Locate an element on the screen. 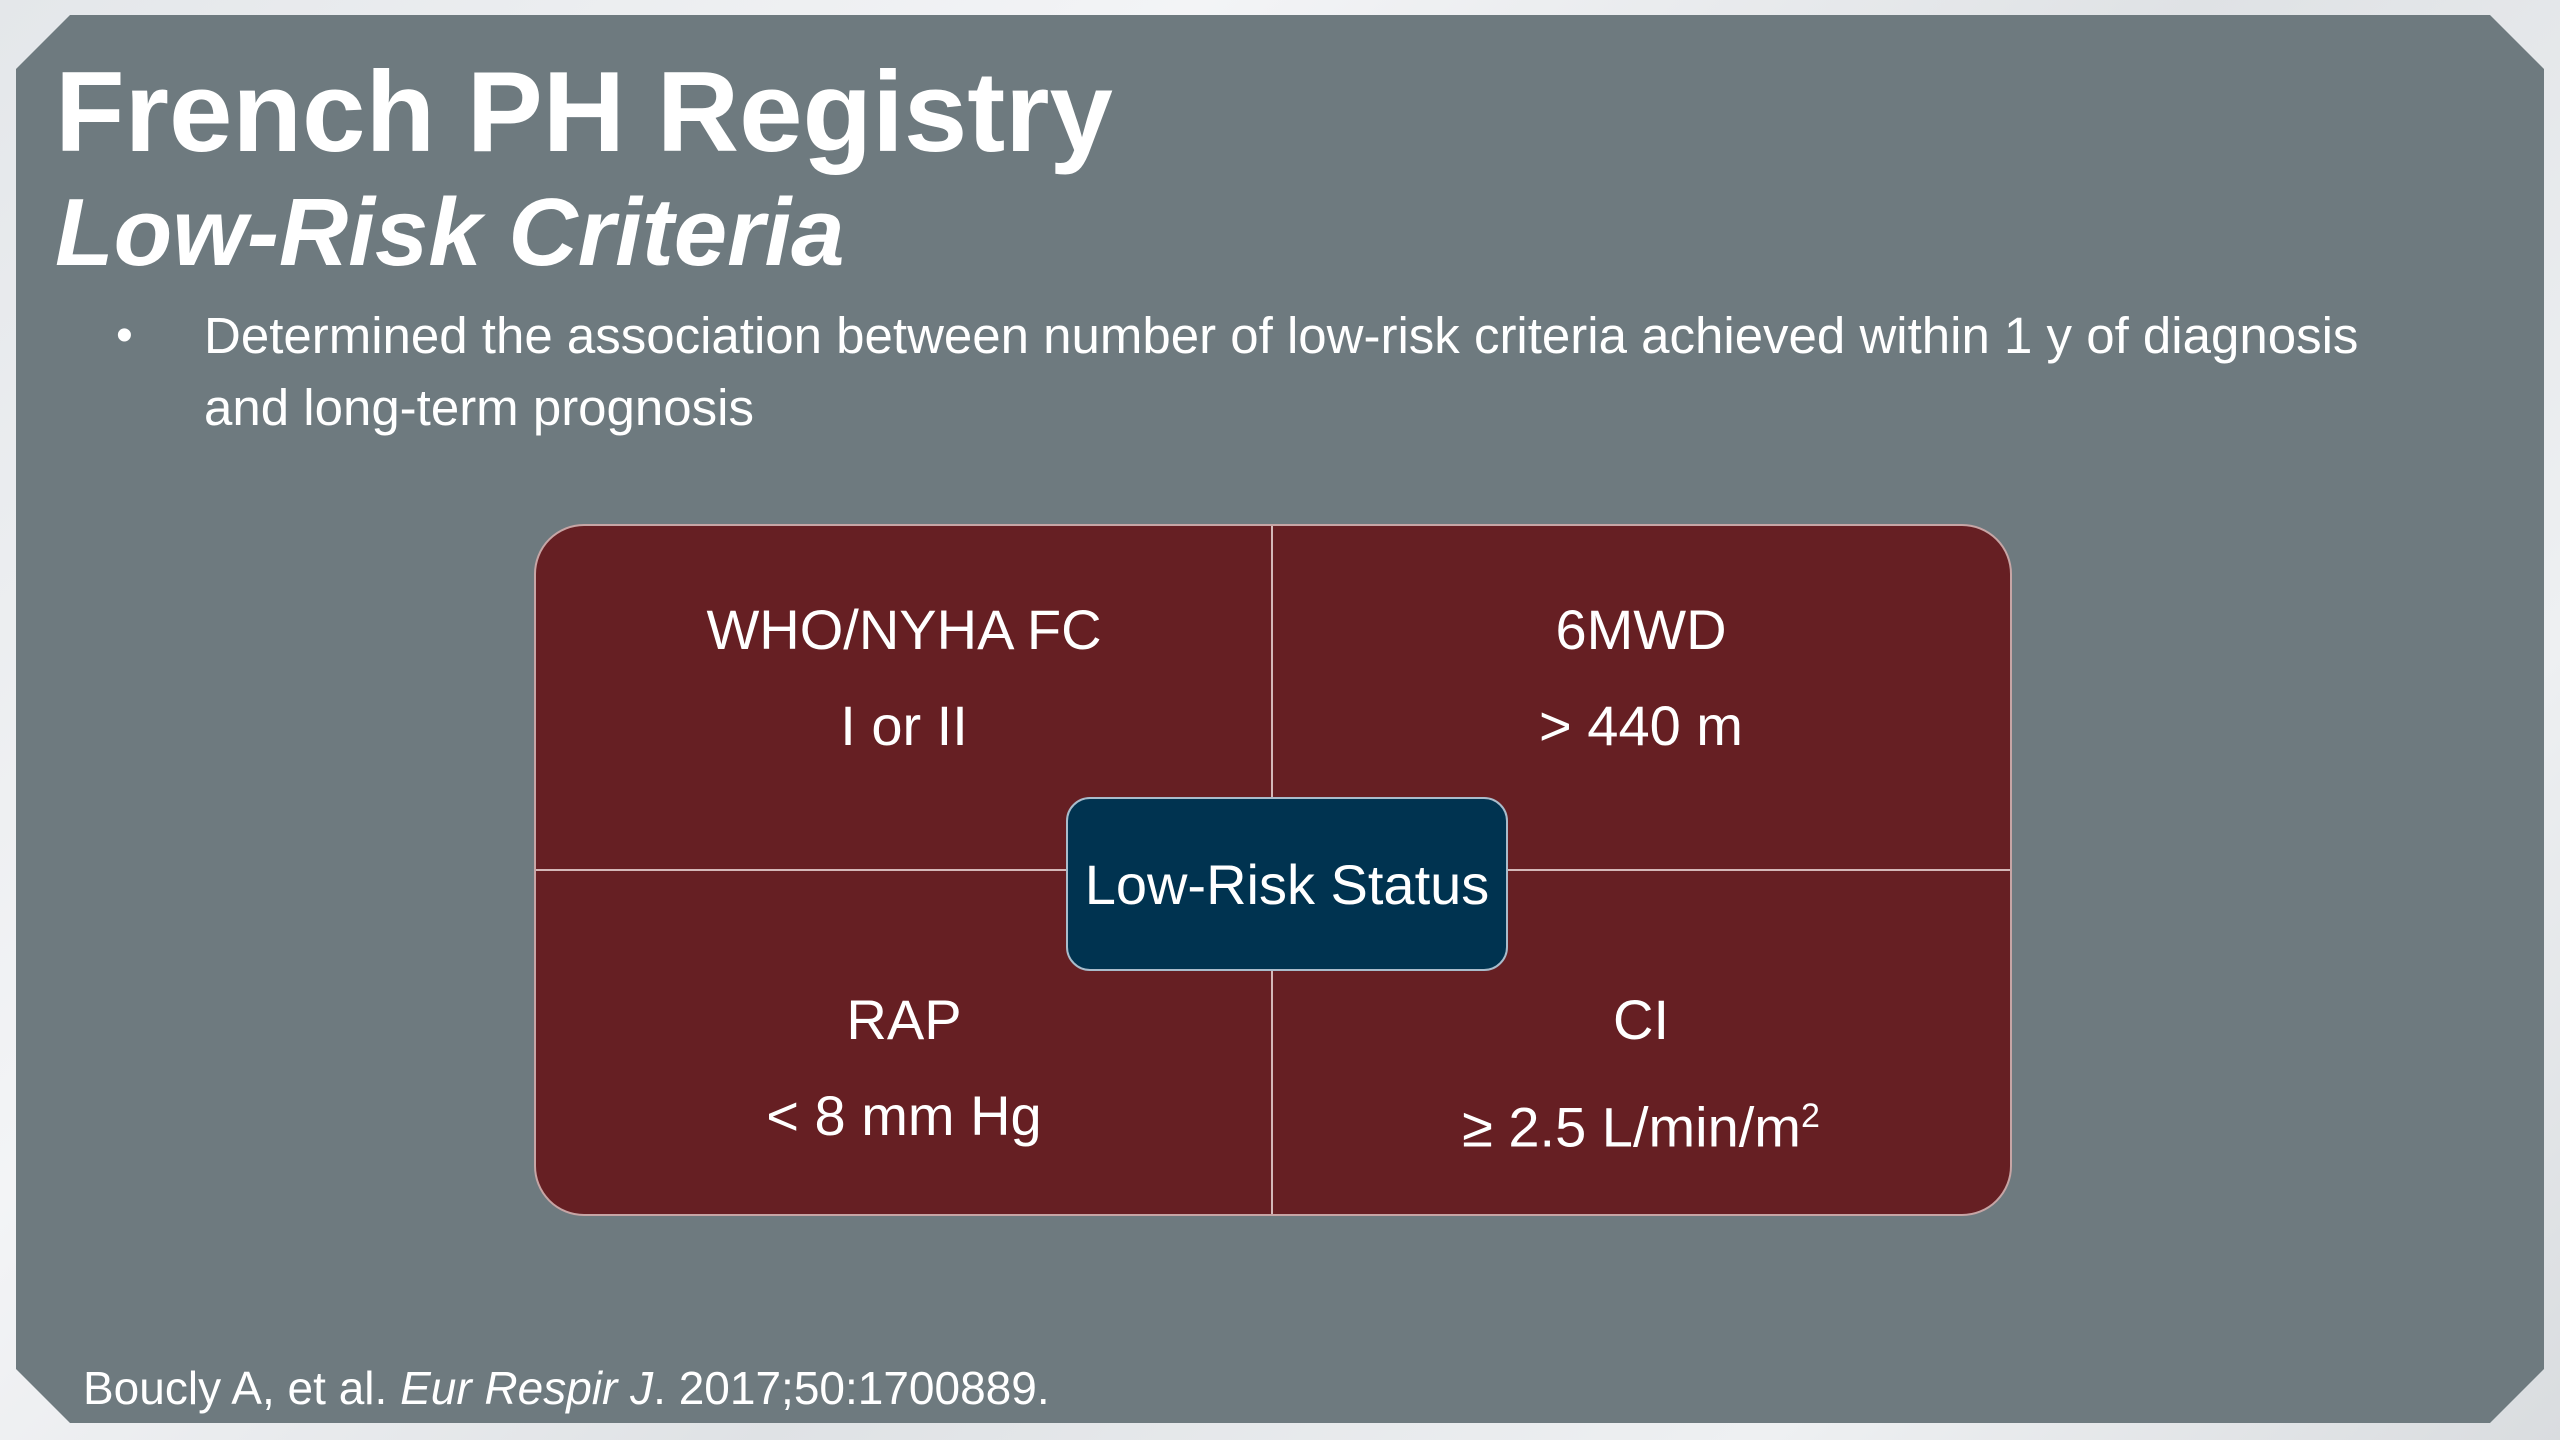 Image resolution: width=2560 pixels, height=1440 pixels. citation-authors: Boucly A, et al. is located at coordinates (235, 1388).